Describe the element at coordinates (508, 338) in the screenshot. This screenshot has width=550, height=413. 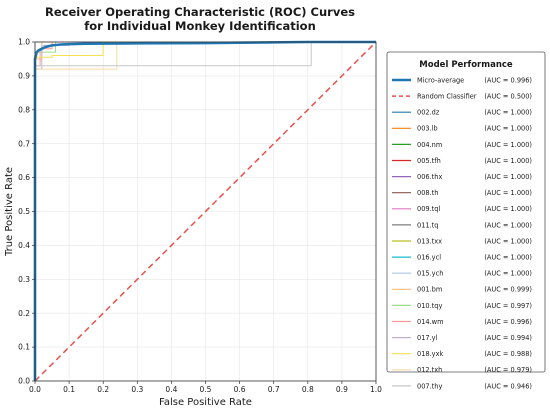
I see `legend-auc-017-yl: (AUC = 0.994)` at that location.